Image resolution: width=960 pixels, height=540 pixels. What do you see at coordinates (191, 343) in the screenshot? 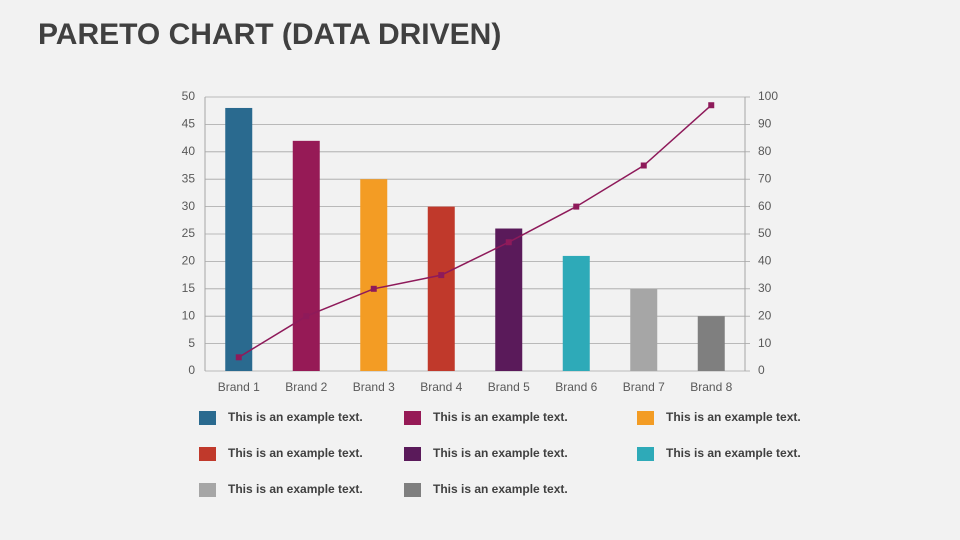
I see `y-tick-label: 5` at bounding box center [191, 343].